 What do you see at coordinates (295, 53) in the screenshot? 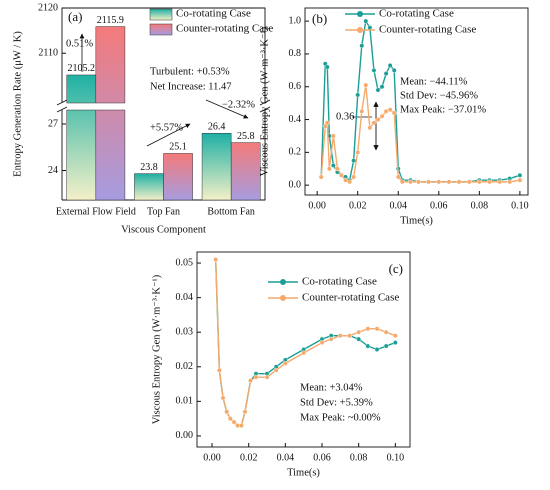
I see `y-tick-label: 0.8` at bounding box center [295, 53].